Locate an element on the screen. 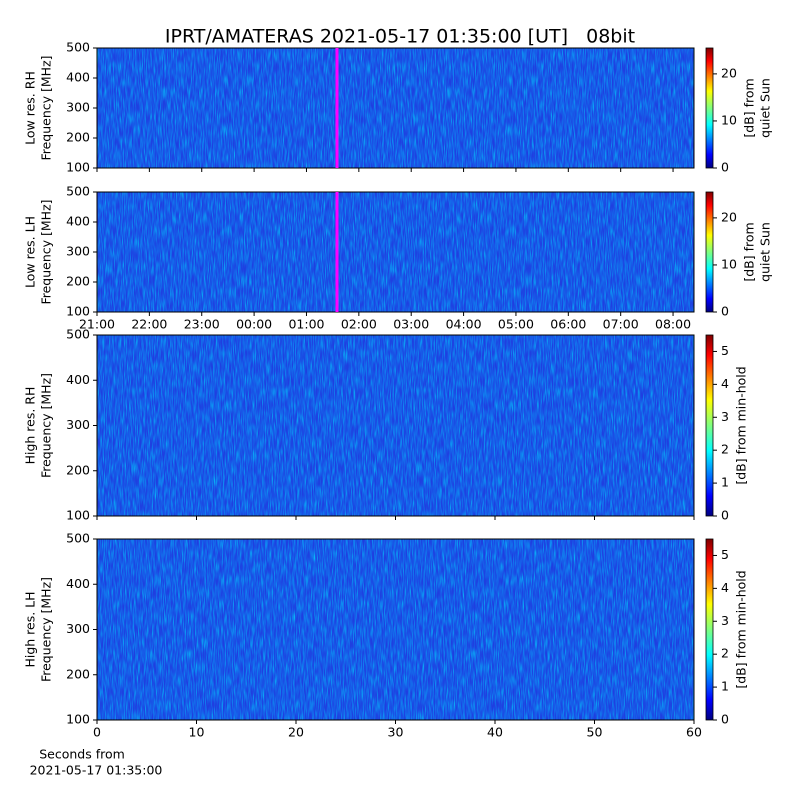 This screenshot has width=800, height=800. x-tick-label: 05:00 is located at coordinates (516, 324).